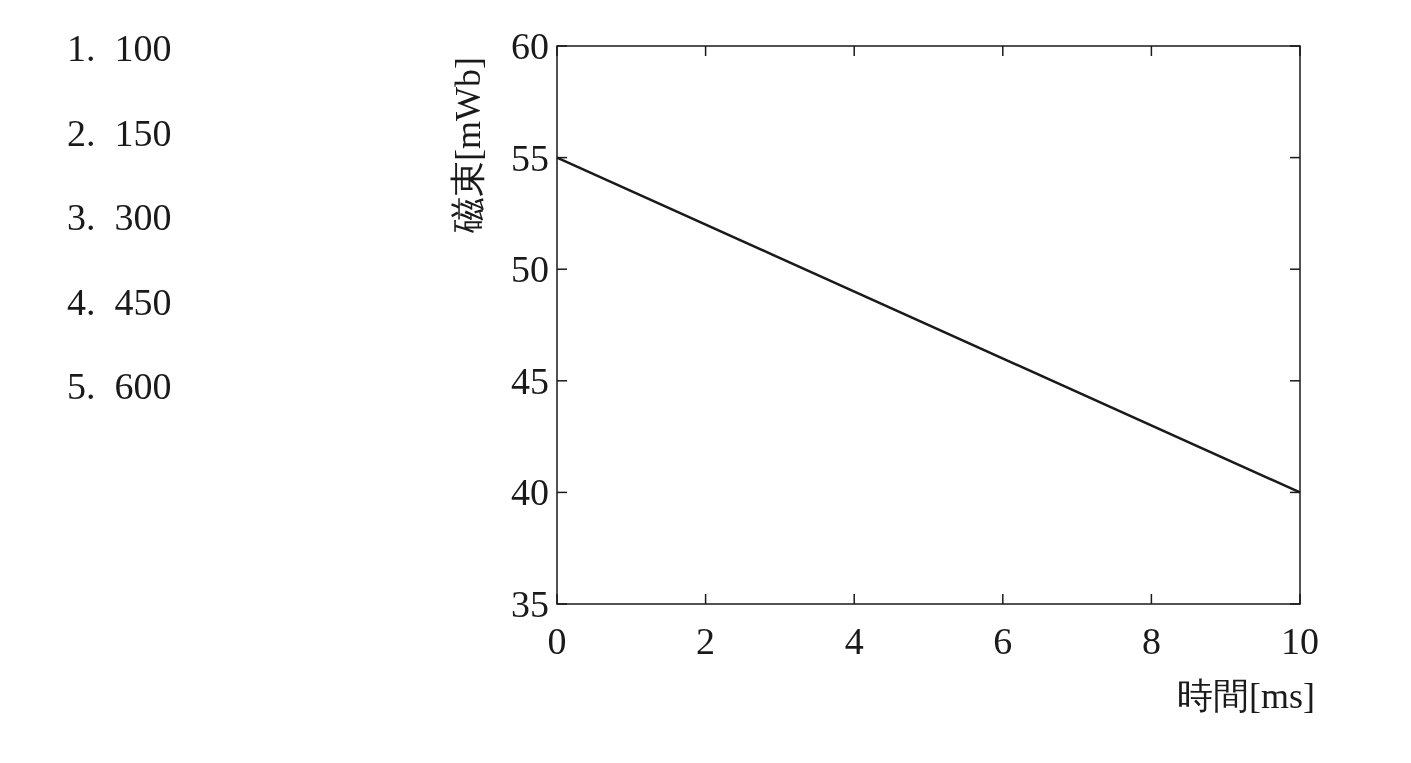 Image resolution: width=1411 pixels, height=763 pixels. I want to click on x-tick-label: 2, so click(706, 641).